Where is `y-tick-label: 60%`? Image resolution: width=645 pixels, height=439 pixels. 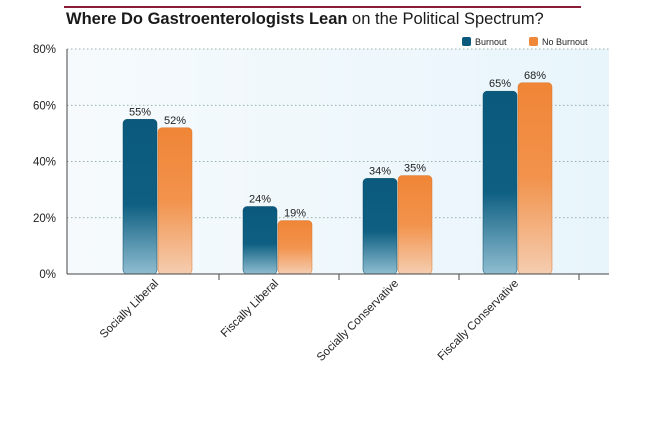
y-tick-label: 60% is located at coordinates (44, 106).